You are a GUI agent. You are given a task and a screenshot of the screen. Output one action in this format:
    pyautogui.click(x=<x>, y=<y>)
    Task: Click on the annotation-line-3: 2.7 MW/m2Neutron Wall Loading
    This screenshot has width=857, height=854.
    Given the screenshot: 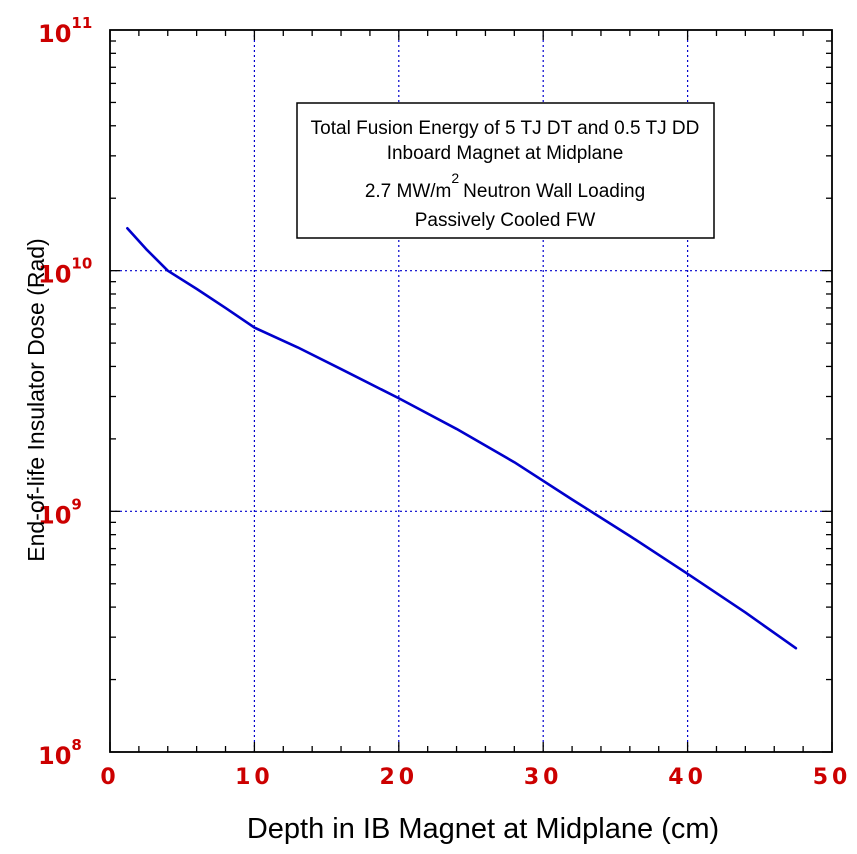 What is the action you would take?
    pyautogui.click(x=505, y=186)
    